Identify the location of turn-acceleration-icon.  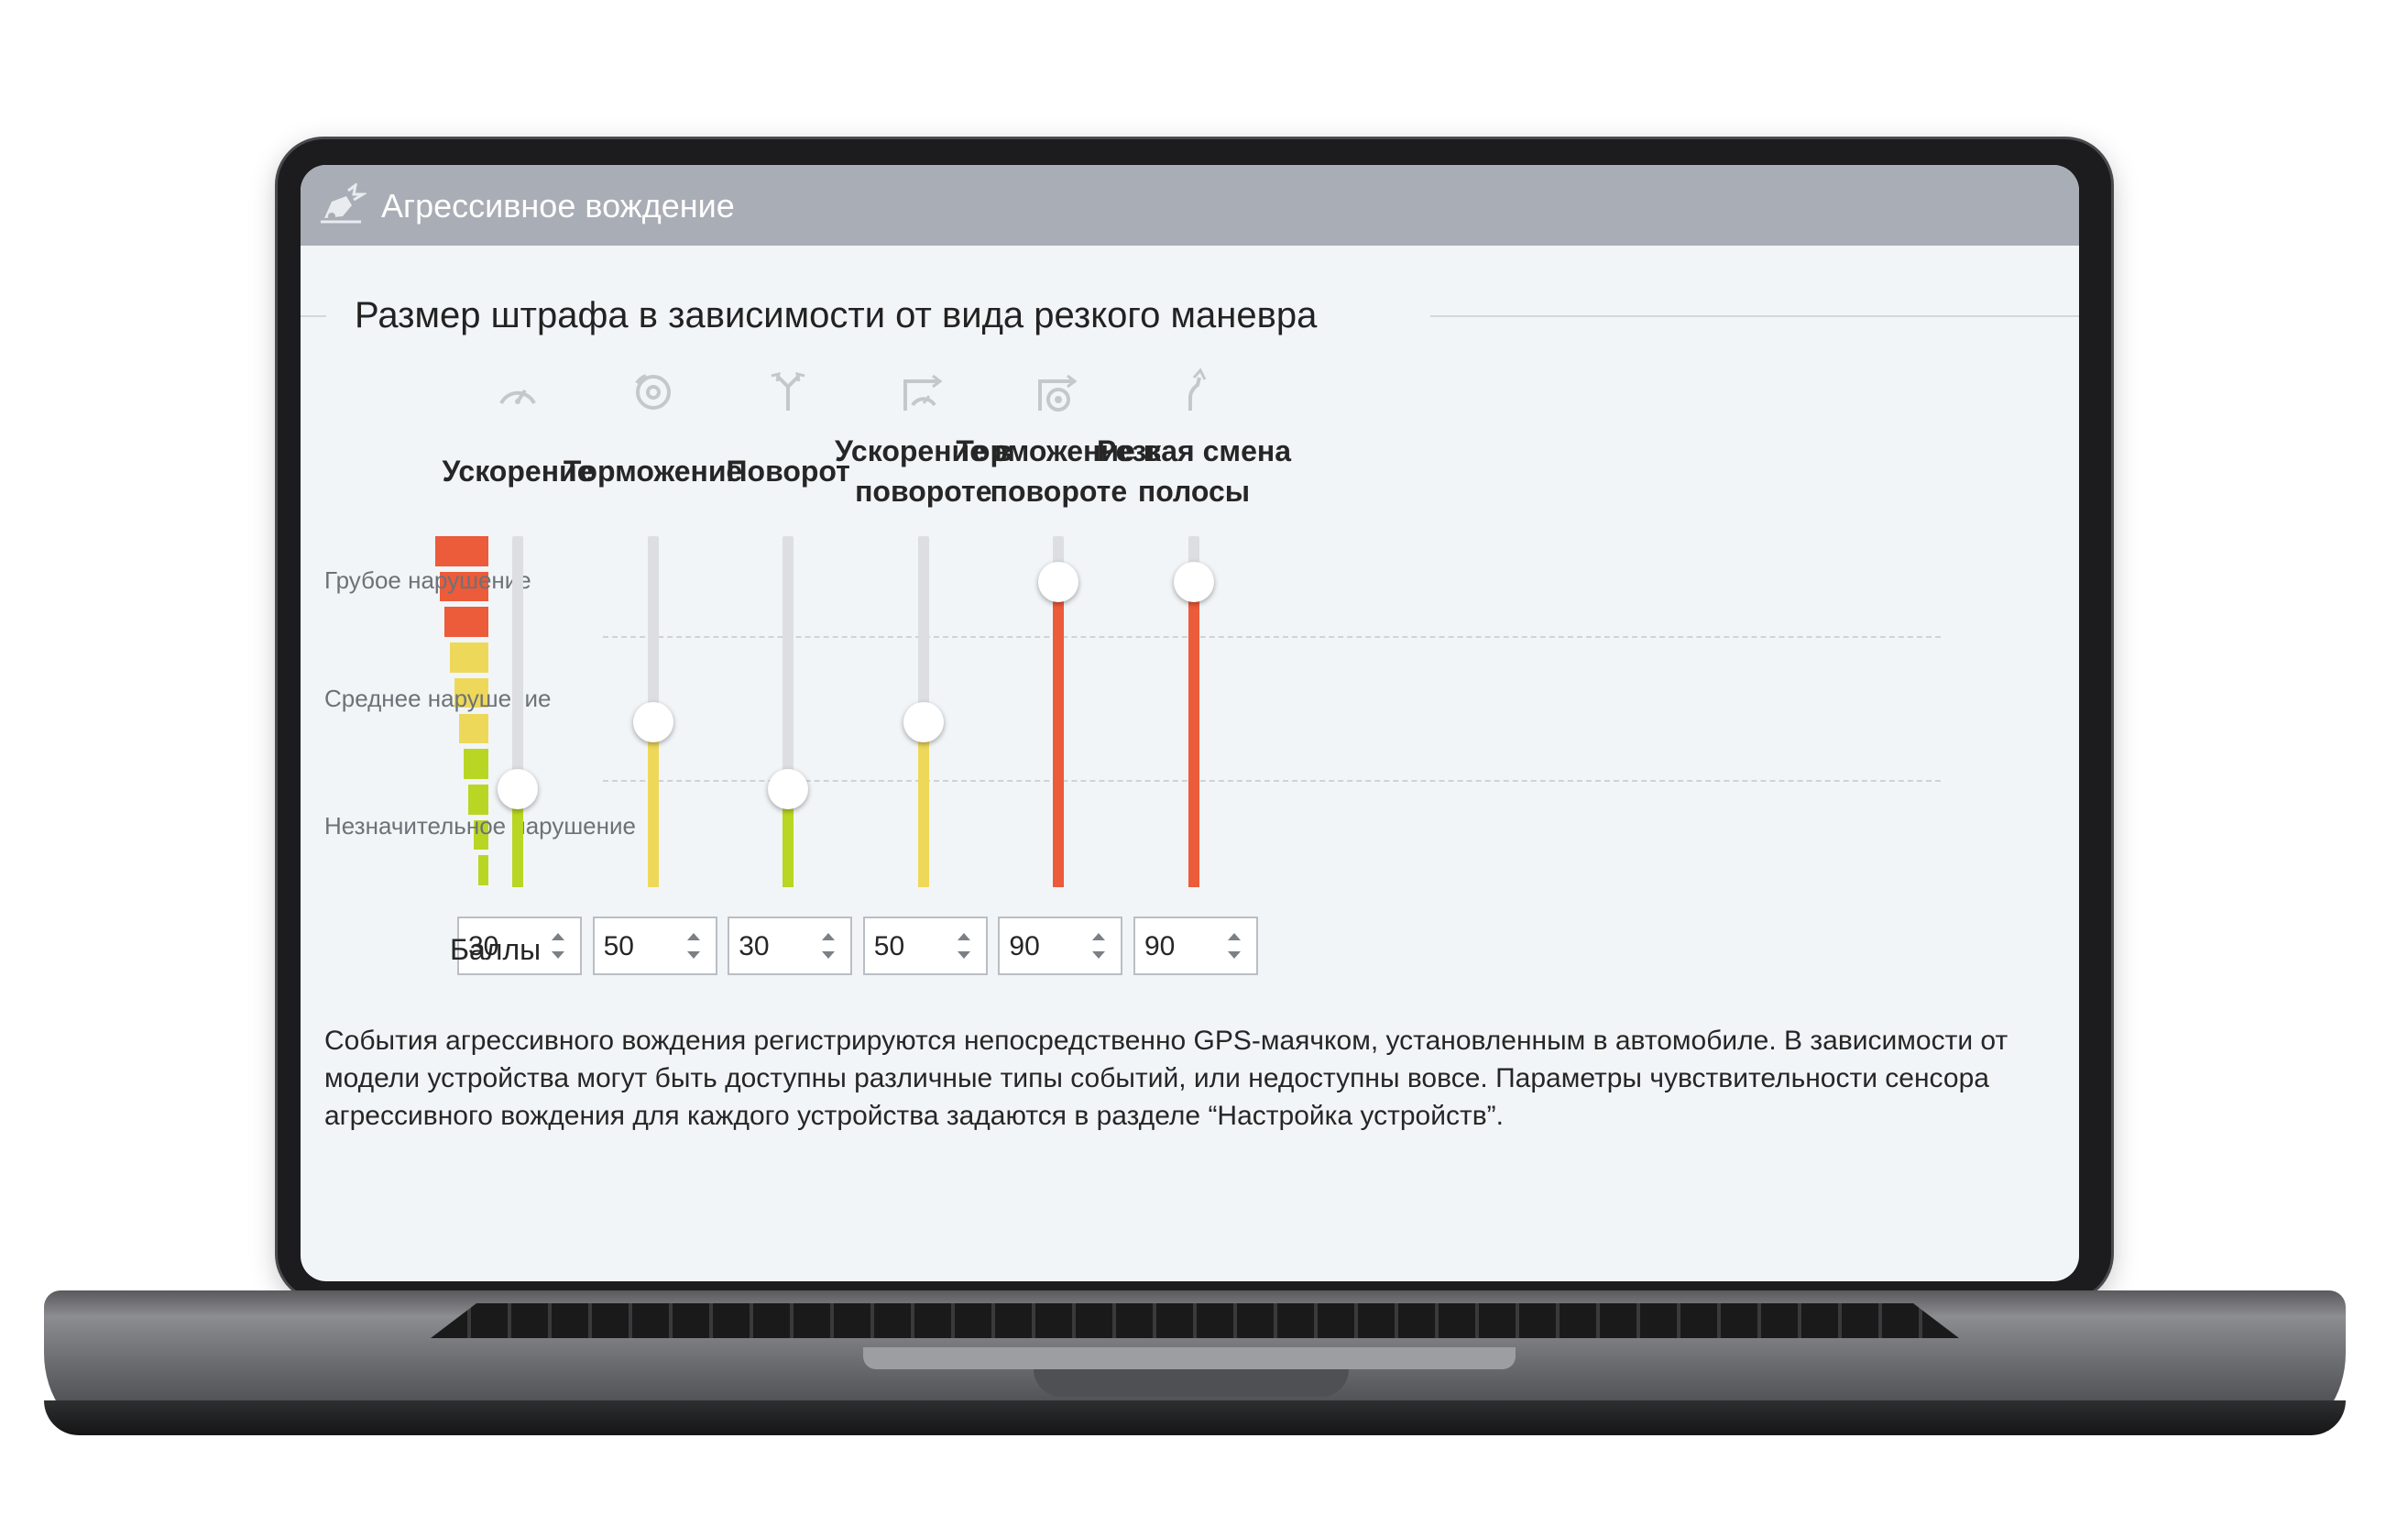
(923, 393).